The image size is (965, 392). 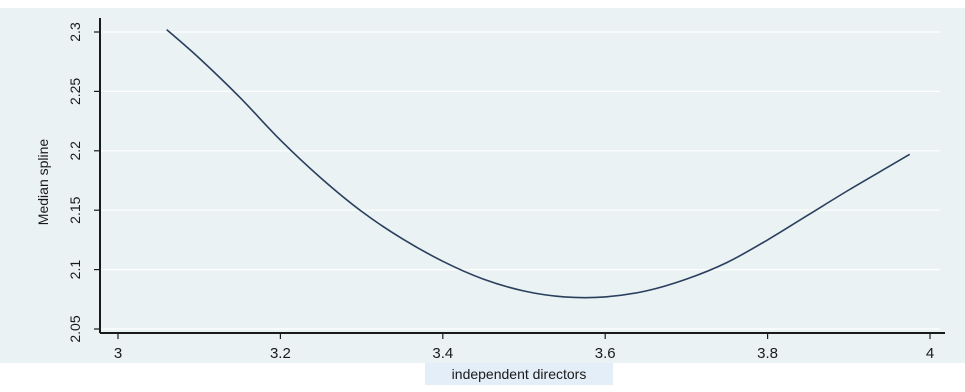 I want to click on x-tick-label: 4, so click(x=930, y=353).